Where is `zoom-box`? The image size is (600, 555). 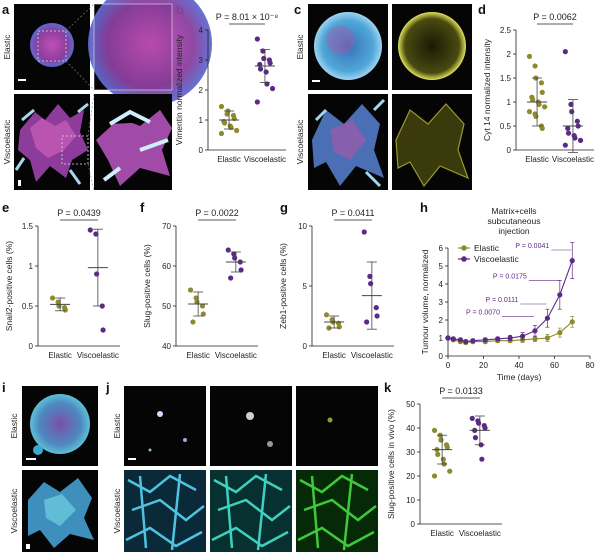
zoom-box is located at coordinates (75, 150).